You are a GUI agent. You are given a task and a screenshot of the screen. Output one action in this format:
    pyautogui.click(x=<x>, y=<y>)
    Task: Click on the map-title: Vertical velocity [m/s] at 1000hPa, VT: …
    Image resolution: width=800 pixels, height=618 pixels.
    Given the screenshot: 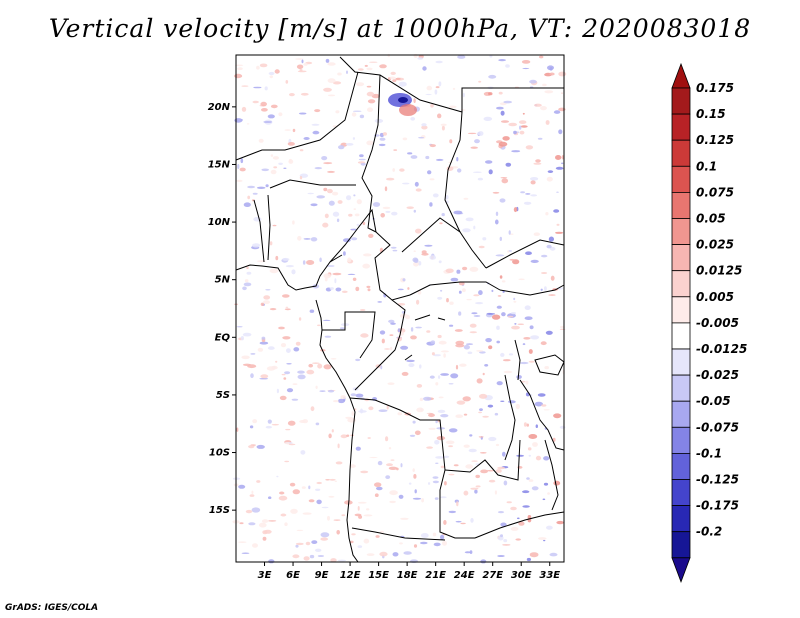 What is the action you would take?
    pyautogui.click(x=400, y=28)
    